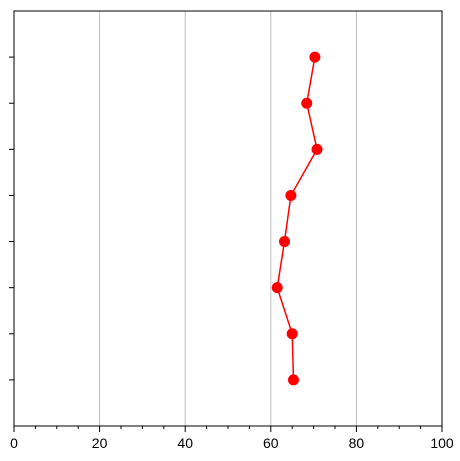 This screenshot has height=461, width=460. I want to click on x-tick-label: 0, so click(14, 443).